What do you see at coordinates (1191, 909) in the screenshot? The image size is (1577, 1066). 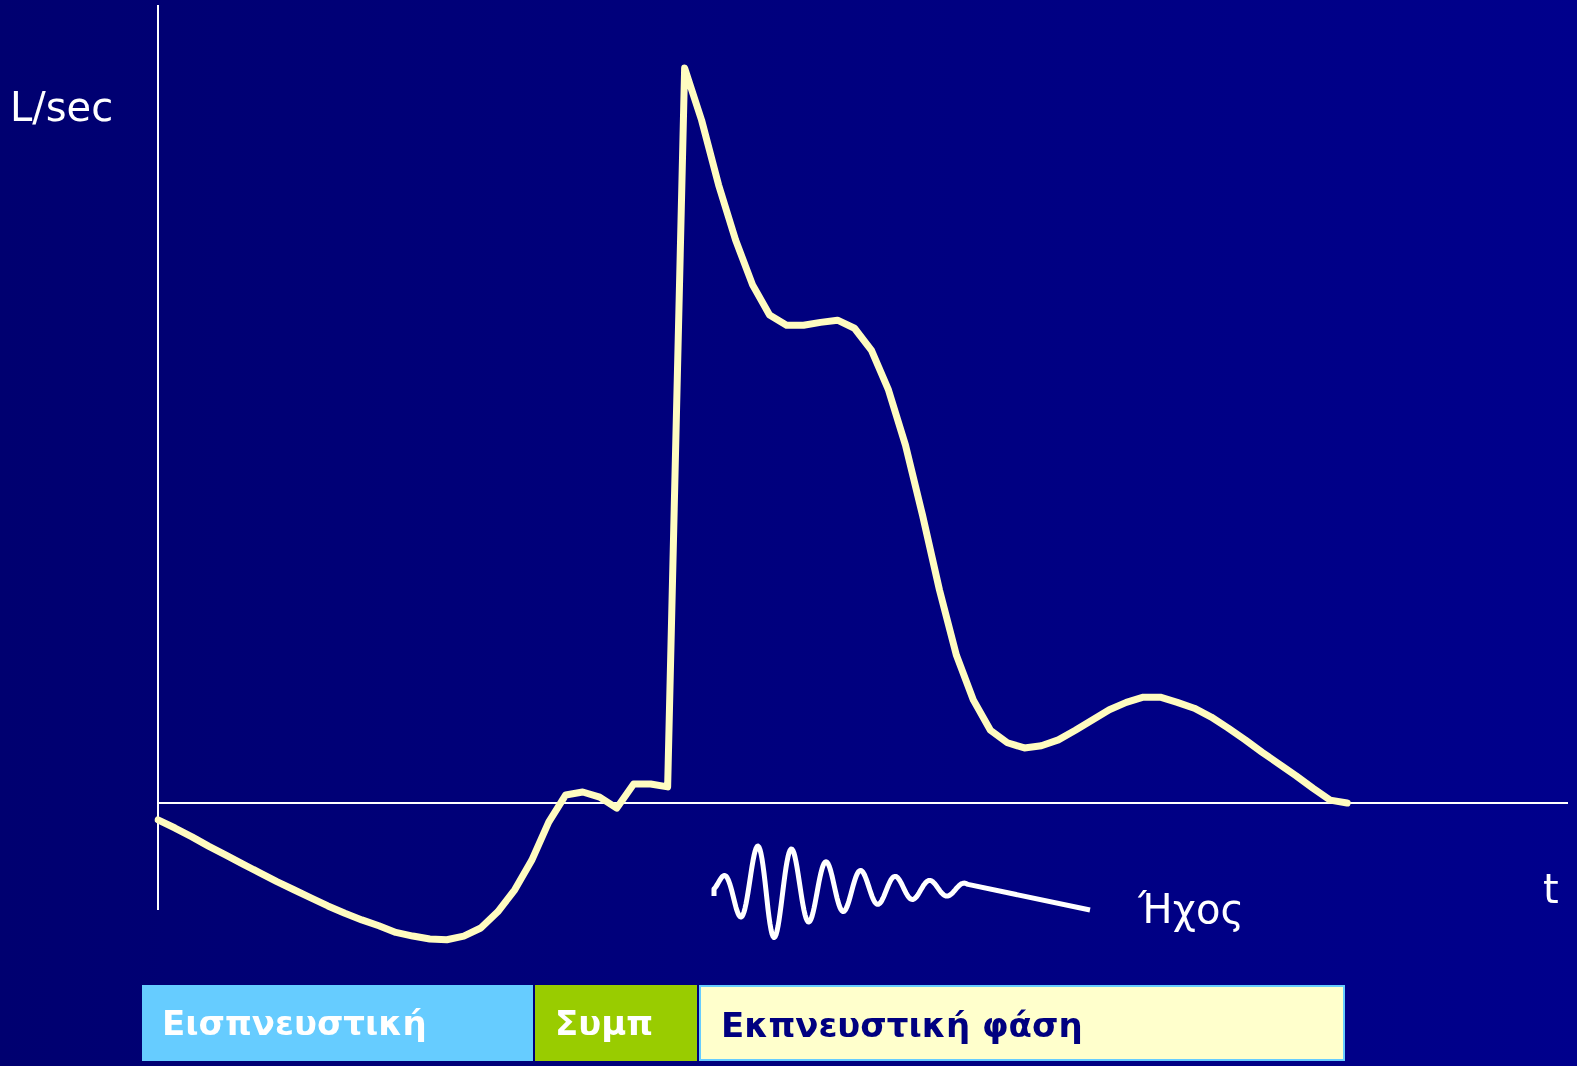 I see `annotation: Ήχος` at bounding box center [1191, 909].